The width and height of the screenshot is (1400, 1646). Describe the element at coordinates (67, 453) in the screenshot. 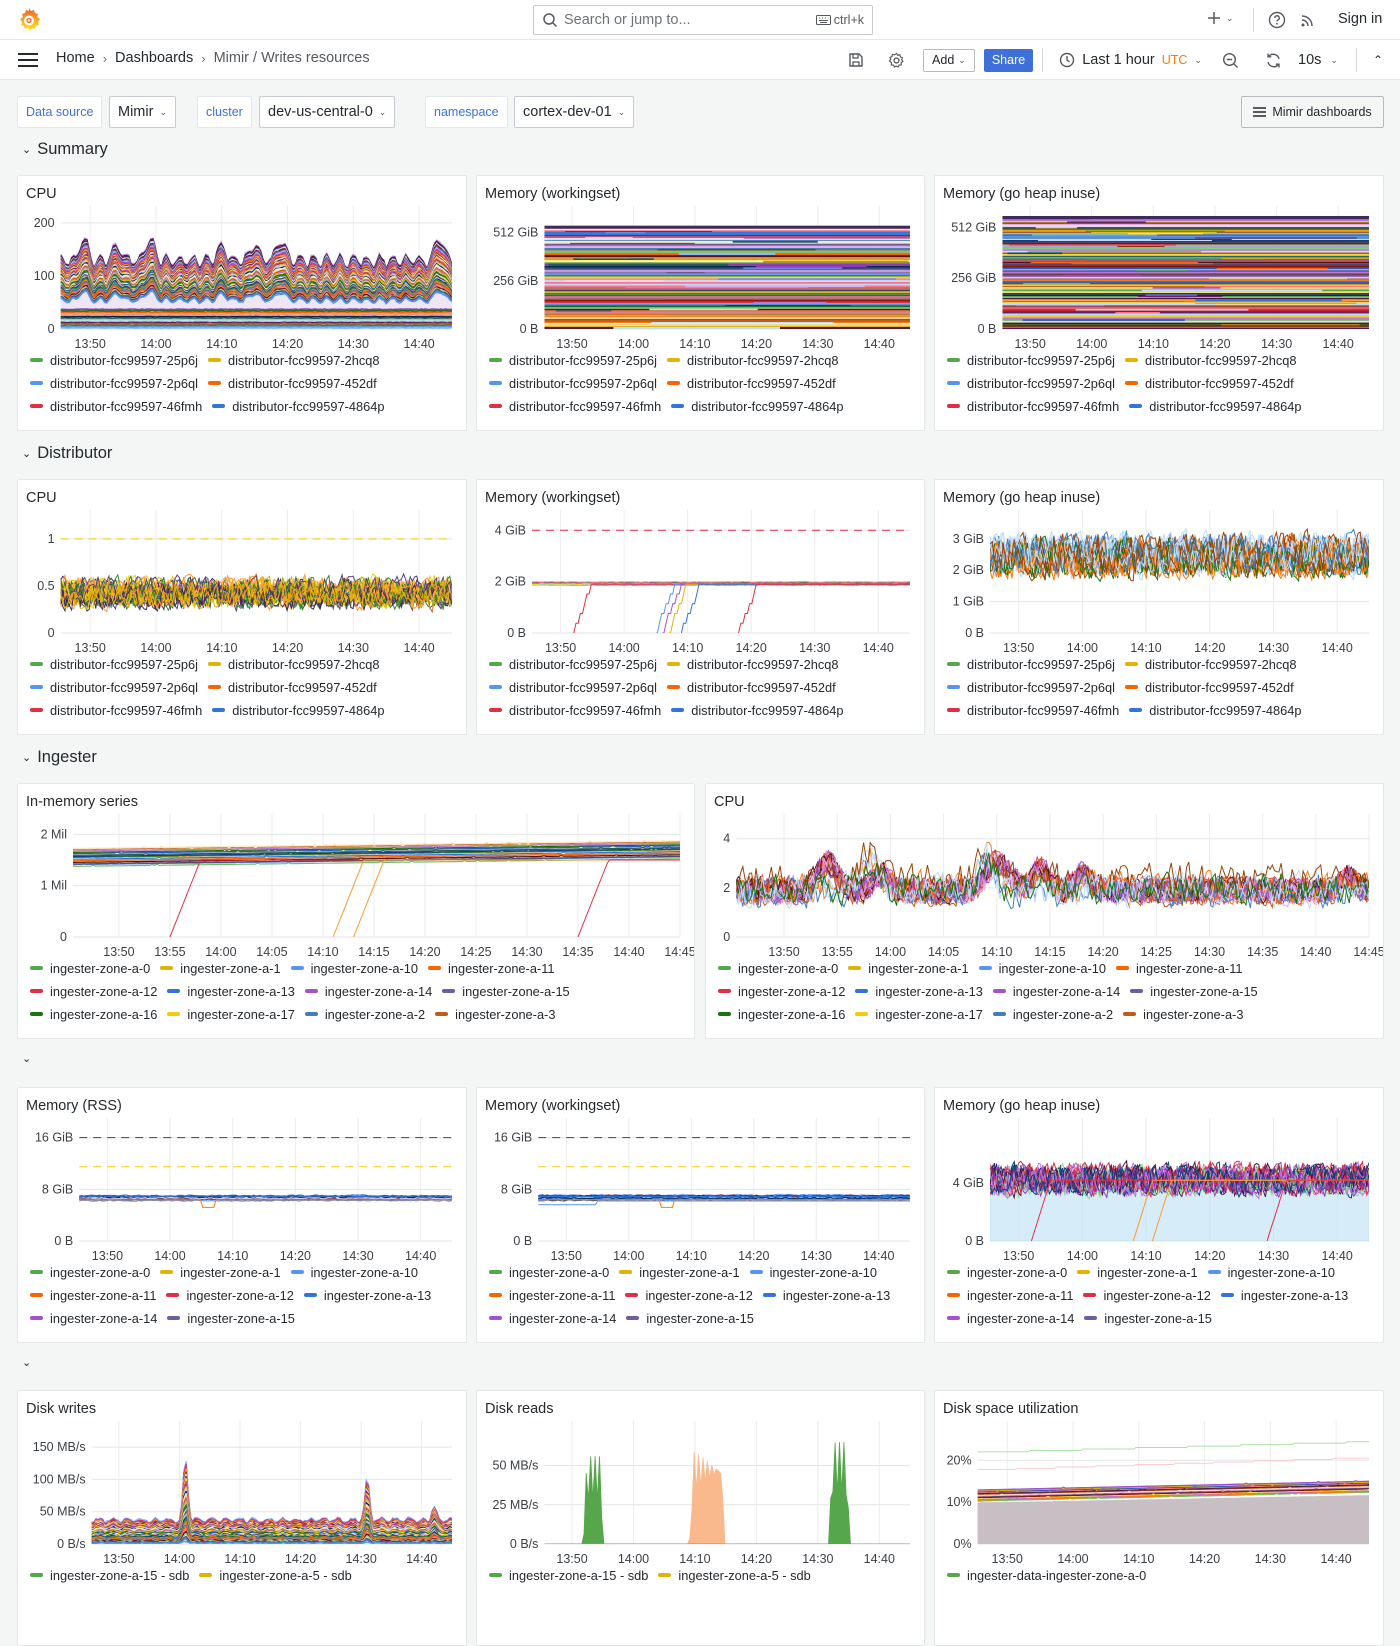

I see `row-header-distributor: ⌄ Distributor` at that location.